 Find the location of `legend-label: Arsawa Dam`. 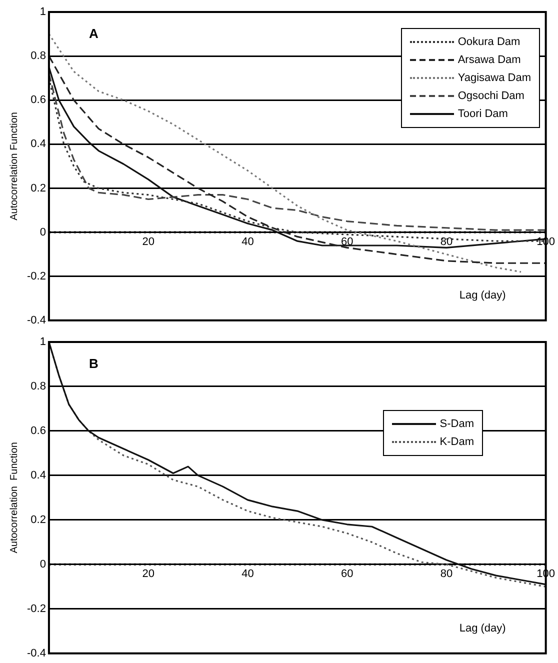

legend-label: Arsawa Dam is located at coordinates (489, 60).